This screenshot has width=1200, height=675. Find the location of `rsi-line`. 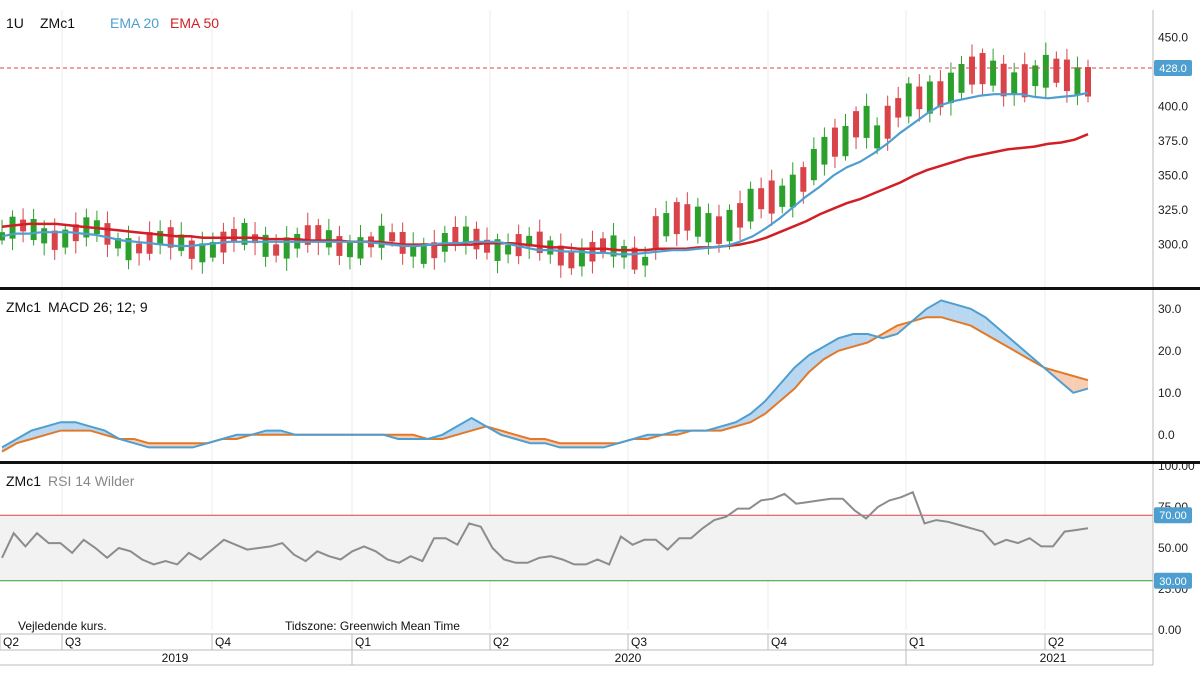

rsi-line is located at coordinates (545, 528).